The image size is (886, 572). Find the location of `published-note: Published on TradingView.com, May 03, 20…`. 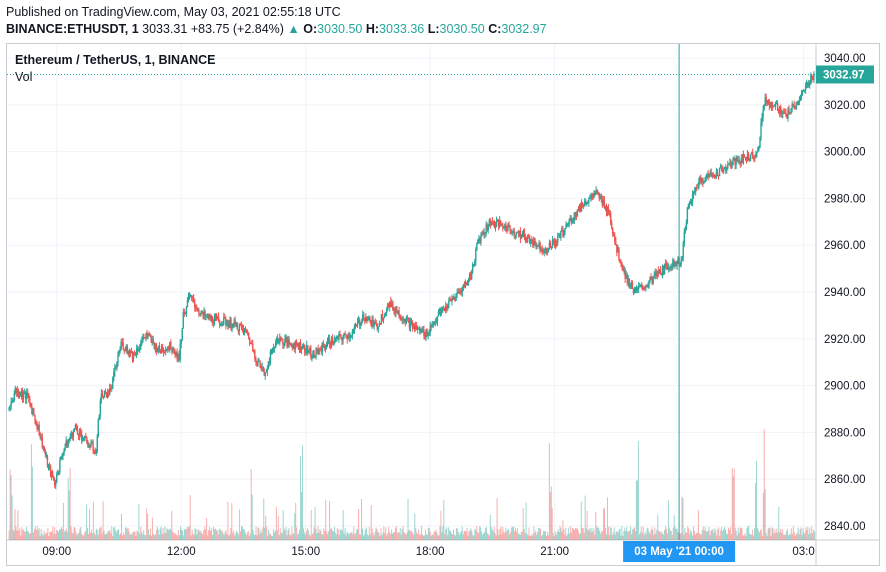

published-note: Published on TradingView.com, May 03, 20… is located at coordinates (173, 12).